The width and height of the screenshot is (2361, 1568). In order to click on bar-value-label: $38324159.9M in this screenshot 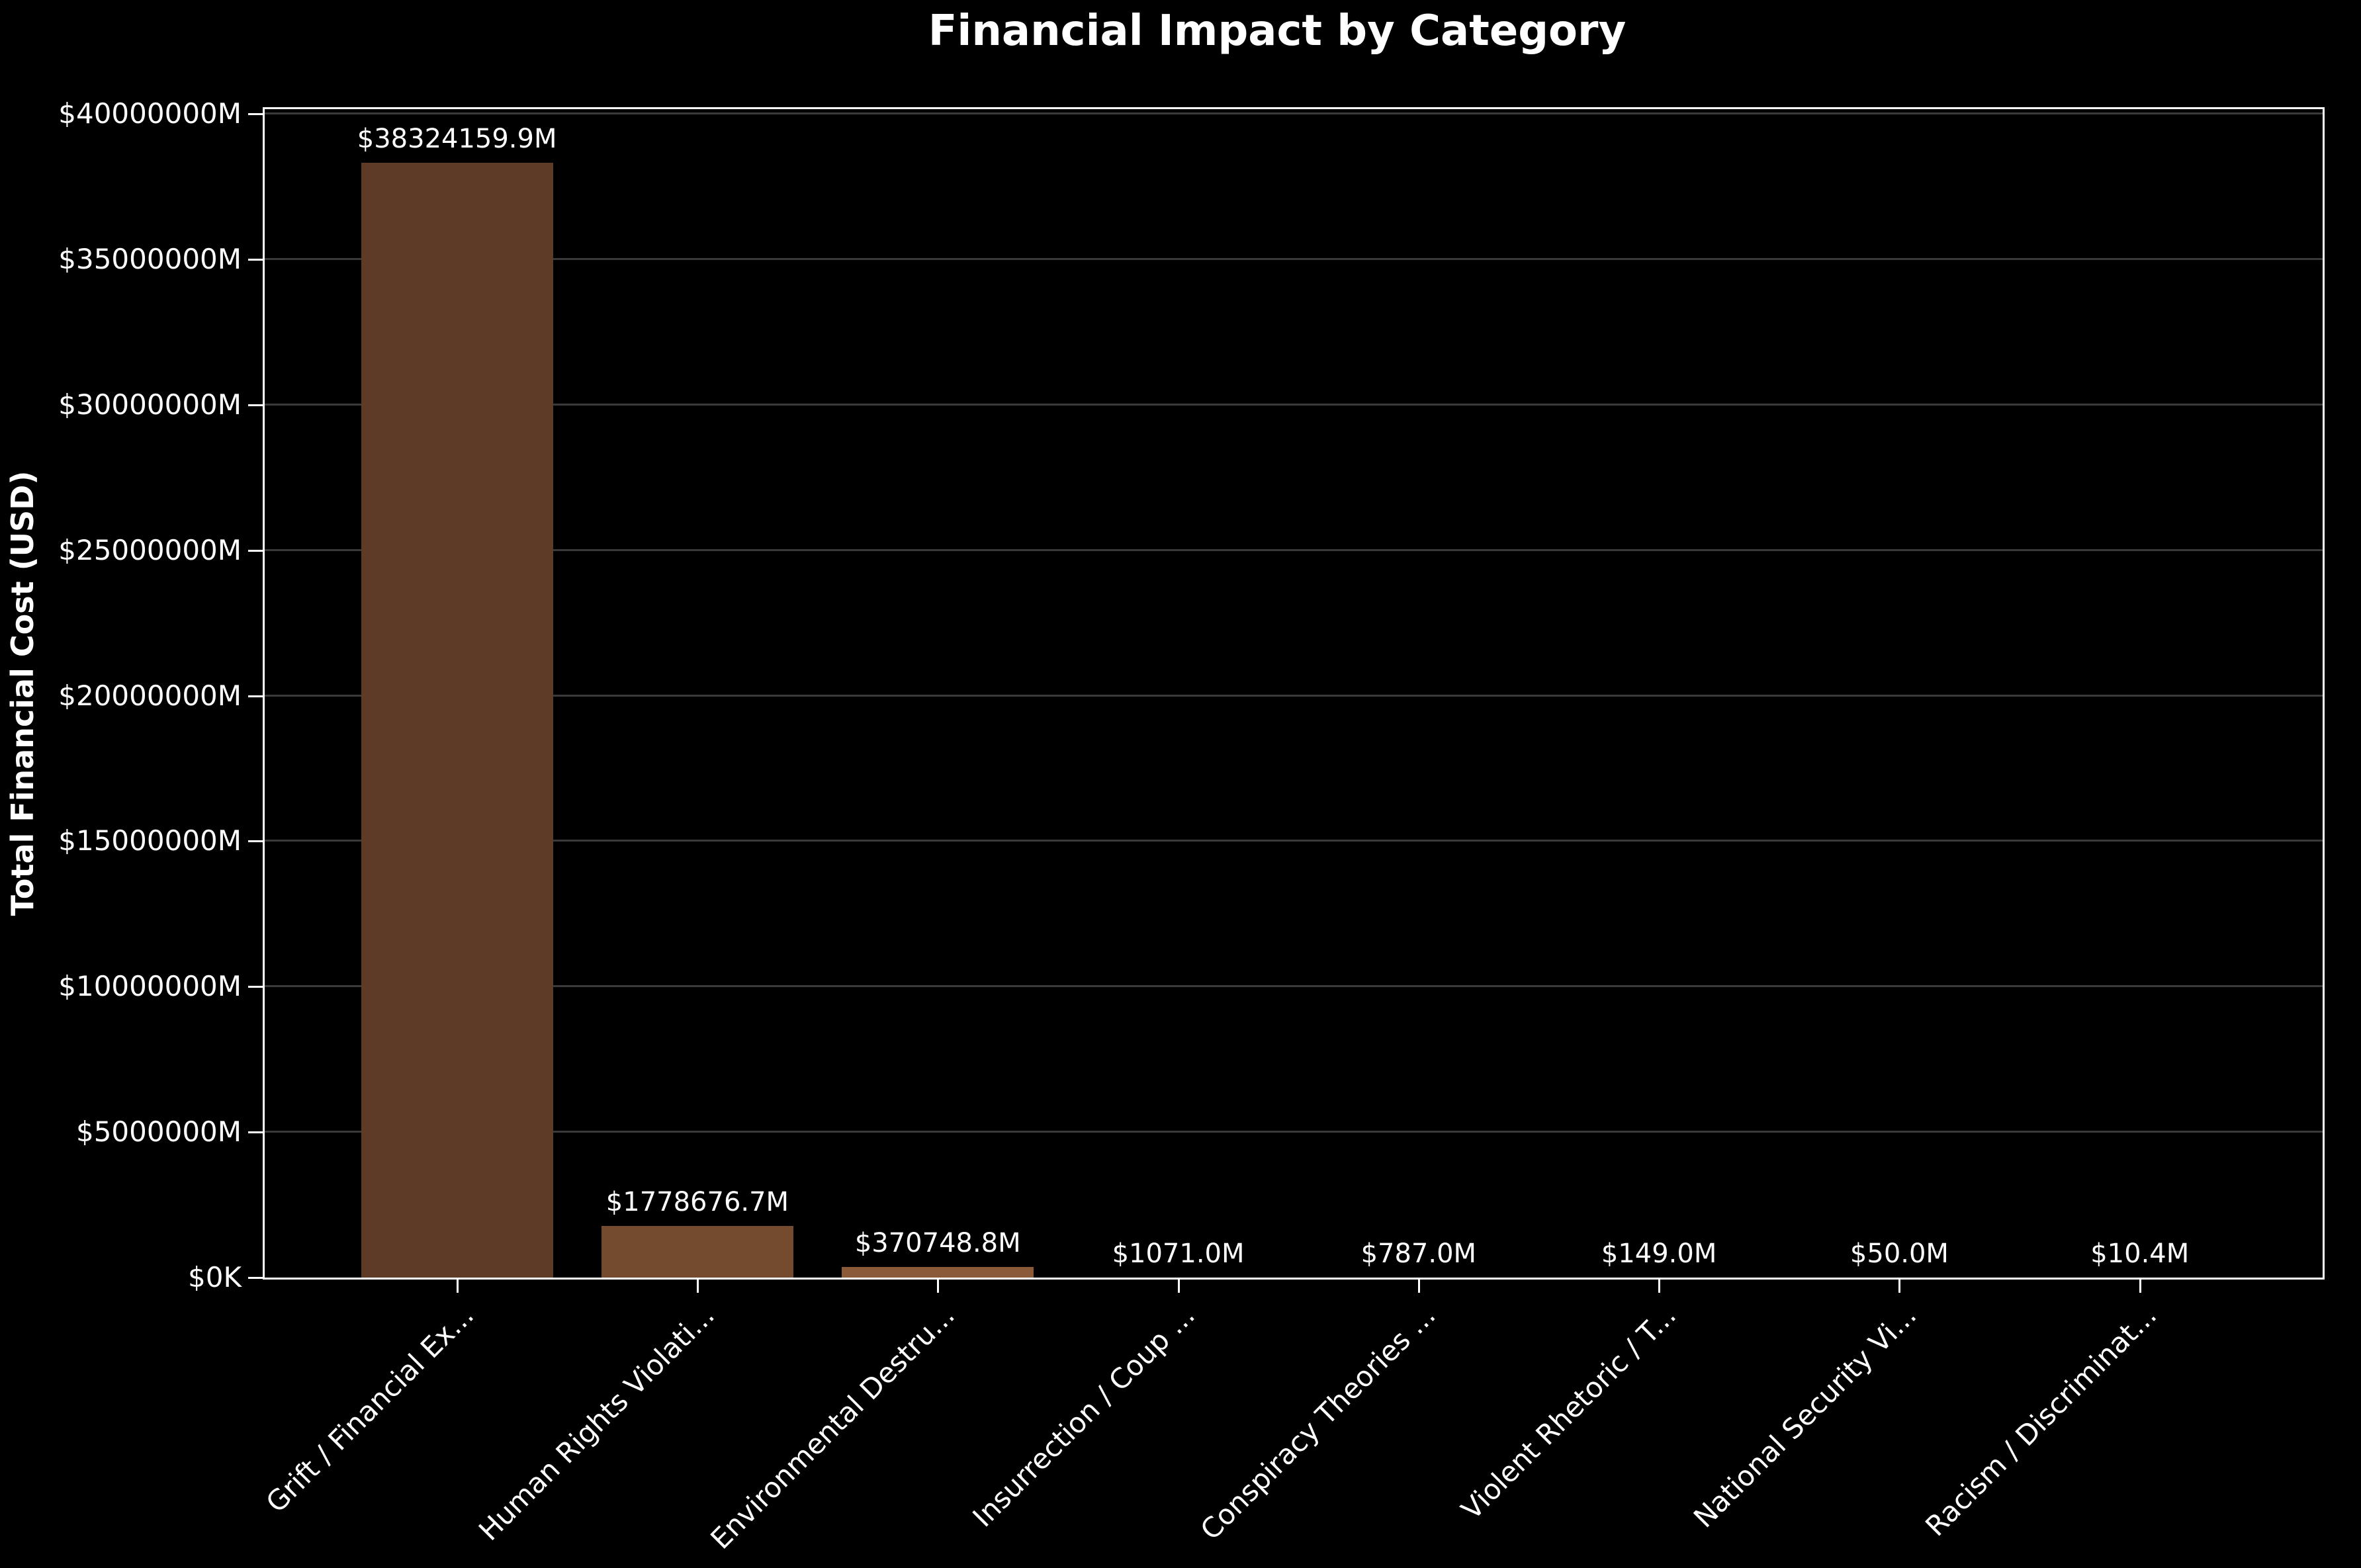, I will do `click(457, 139)`.